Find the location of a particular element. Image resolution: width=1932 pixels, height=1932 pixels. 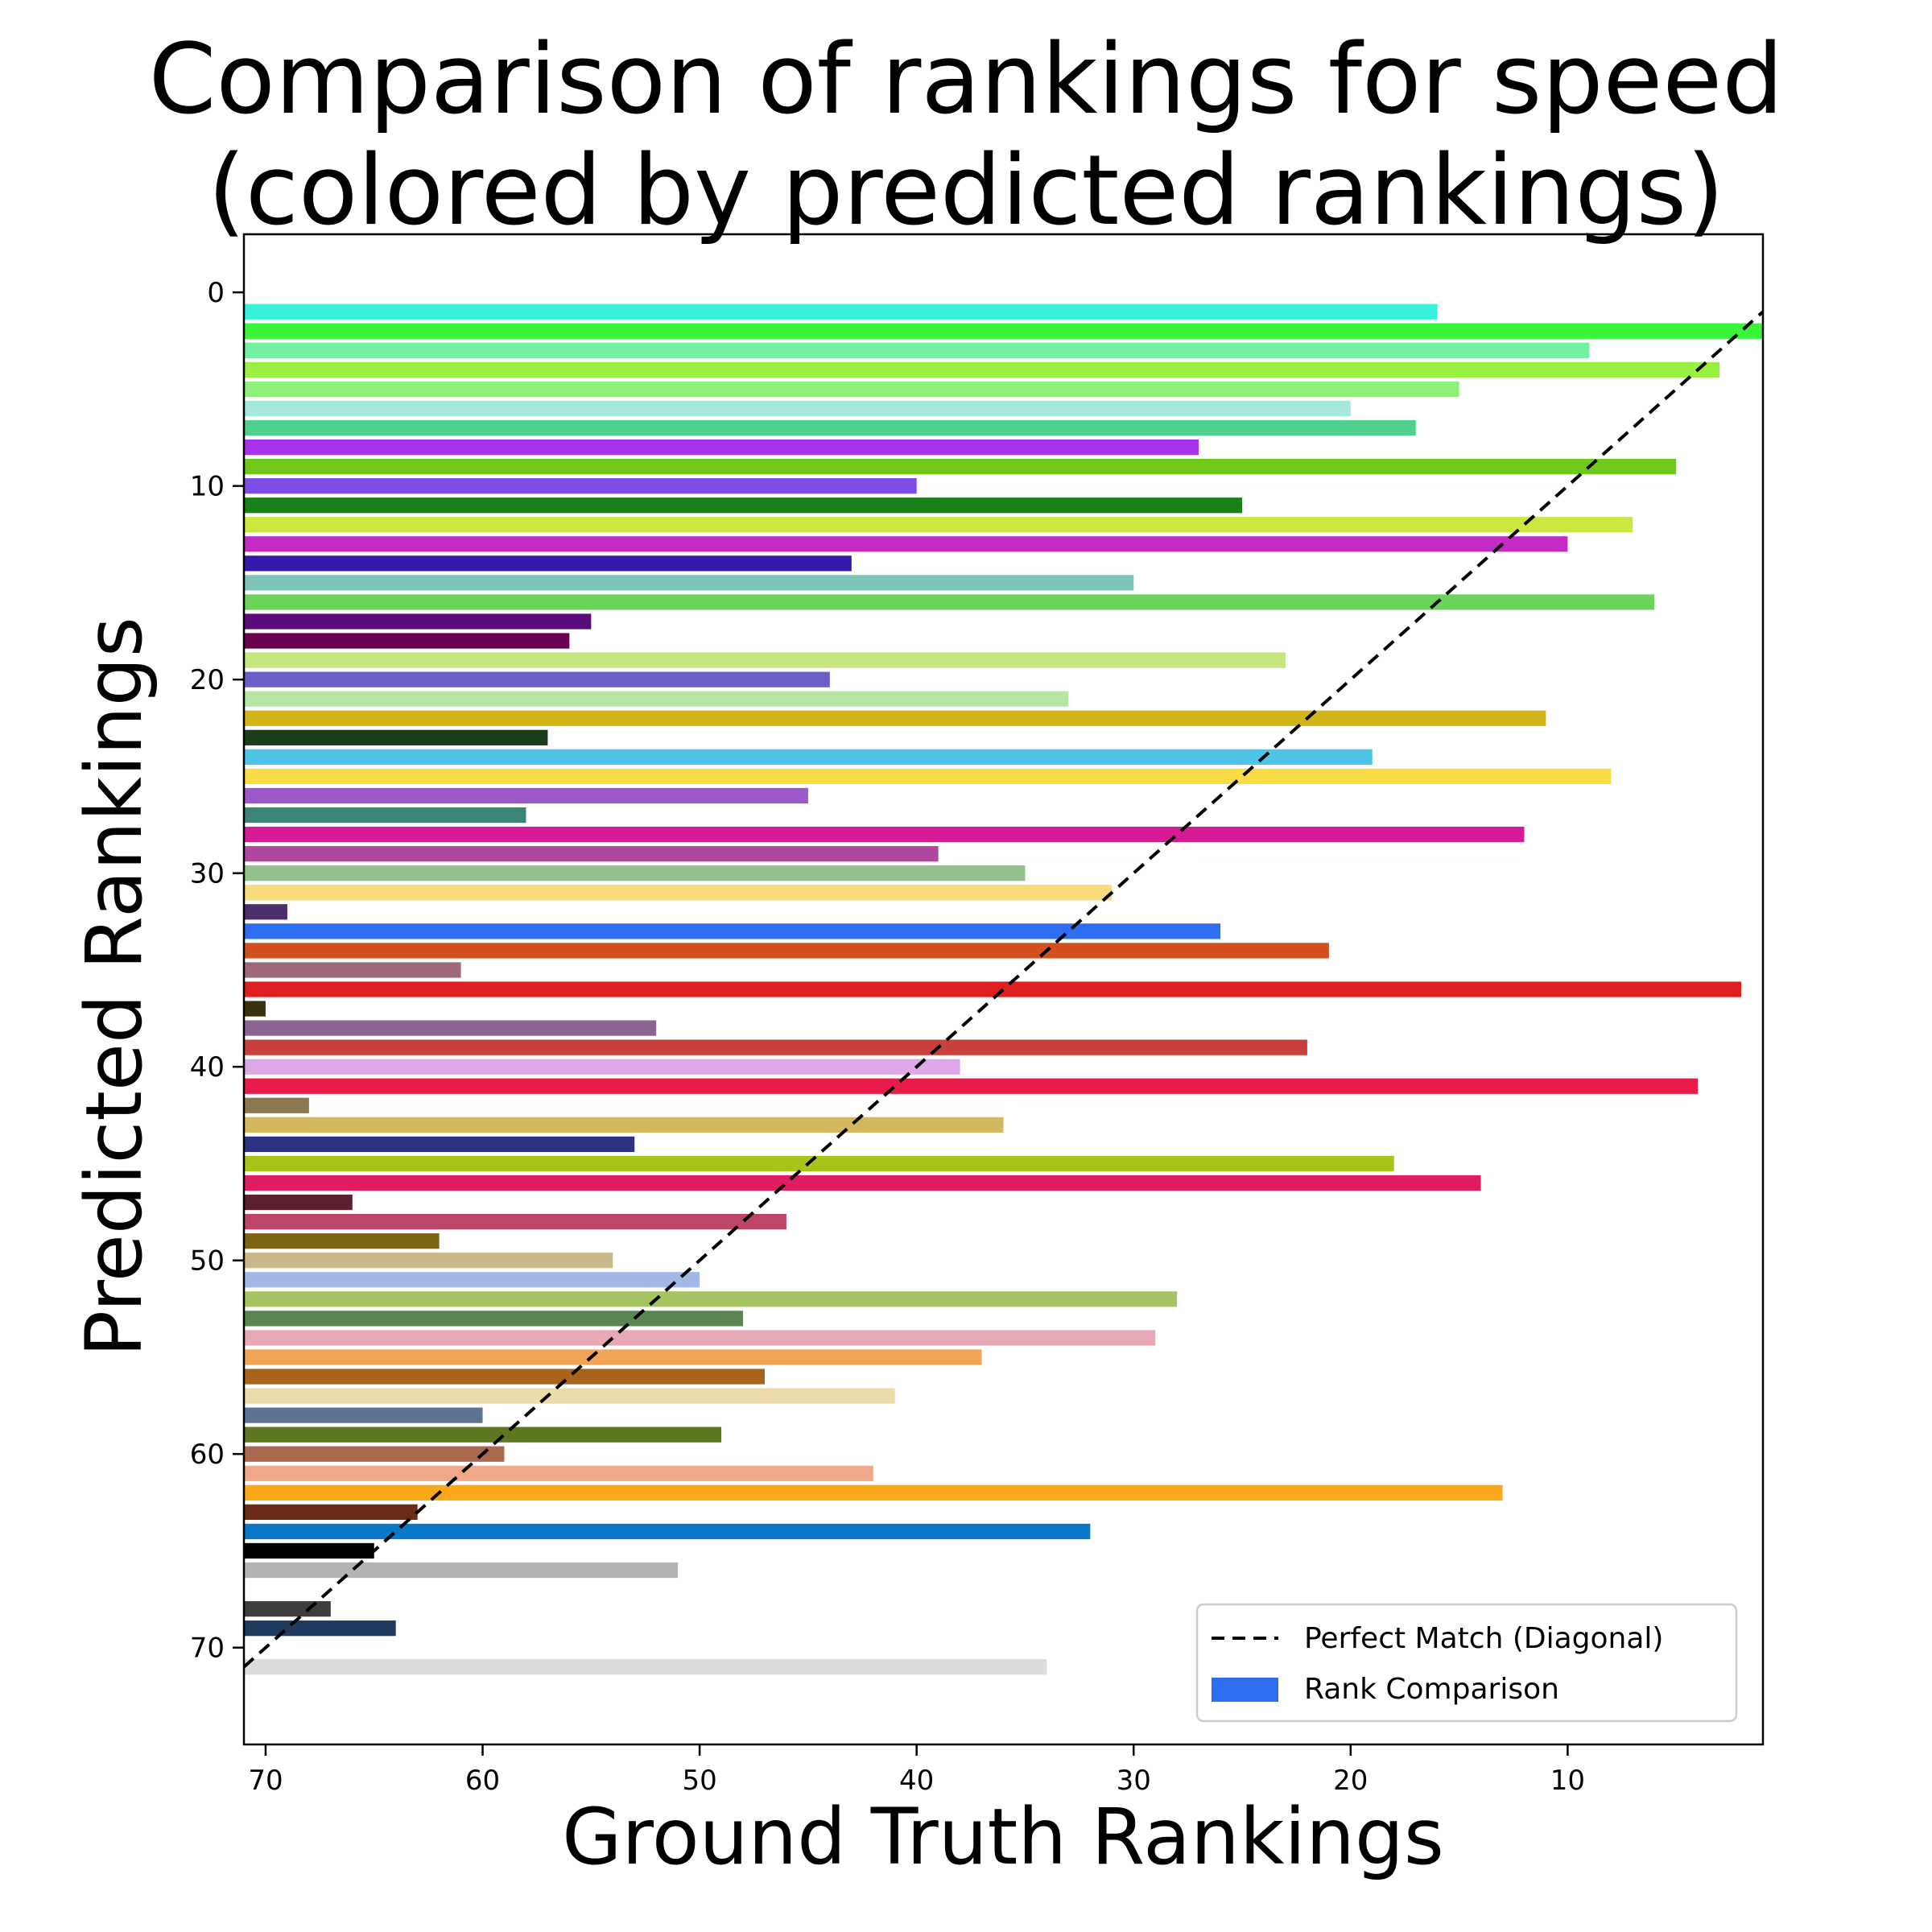

legend-box is located at coordinates (1466, 1663).